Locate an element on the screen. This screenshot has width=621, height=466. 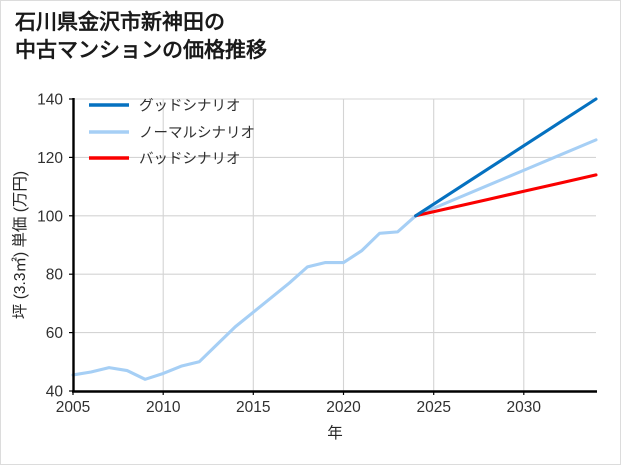
x-axis-title: 年 is located at coordinates (335, 433).